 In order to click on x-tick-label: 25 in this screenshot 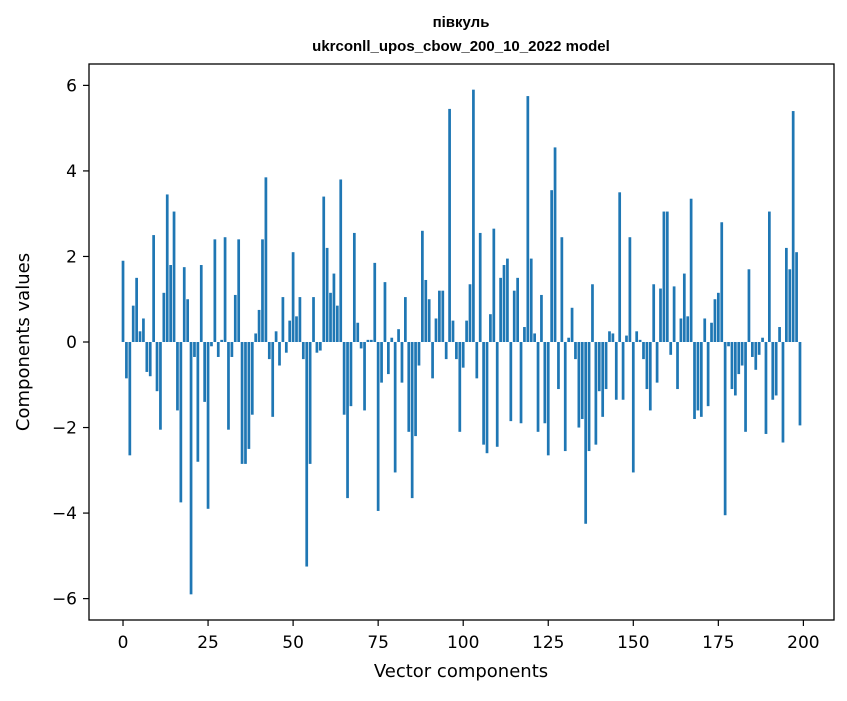, I will do `click(208, 643)`.